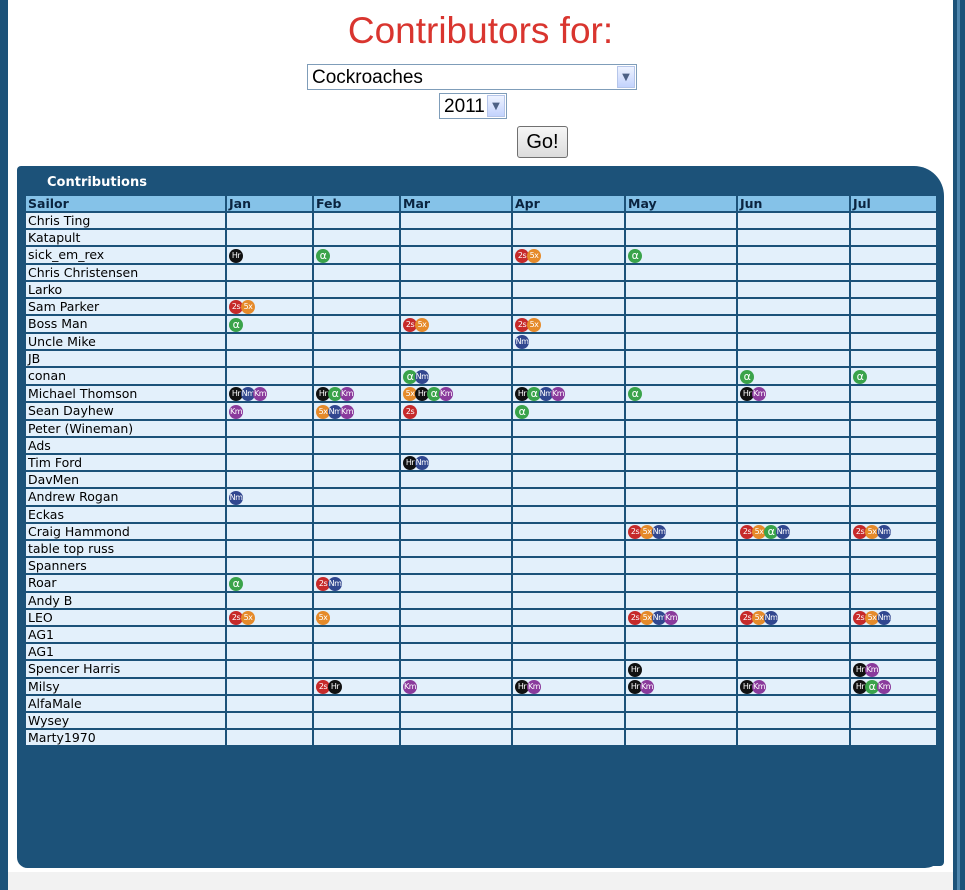 The image size is (965, 890). Describe the element at coordinates (456, 203) in the screenshot. I see `column-header-mar: Mar` at that location.